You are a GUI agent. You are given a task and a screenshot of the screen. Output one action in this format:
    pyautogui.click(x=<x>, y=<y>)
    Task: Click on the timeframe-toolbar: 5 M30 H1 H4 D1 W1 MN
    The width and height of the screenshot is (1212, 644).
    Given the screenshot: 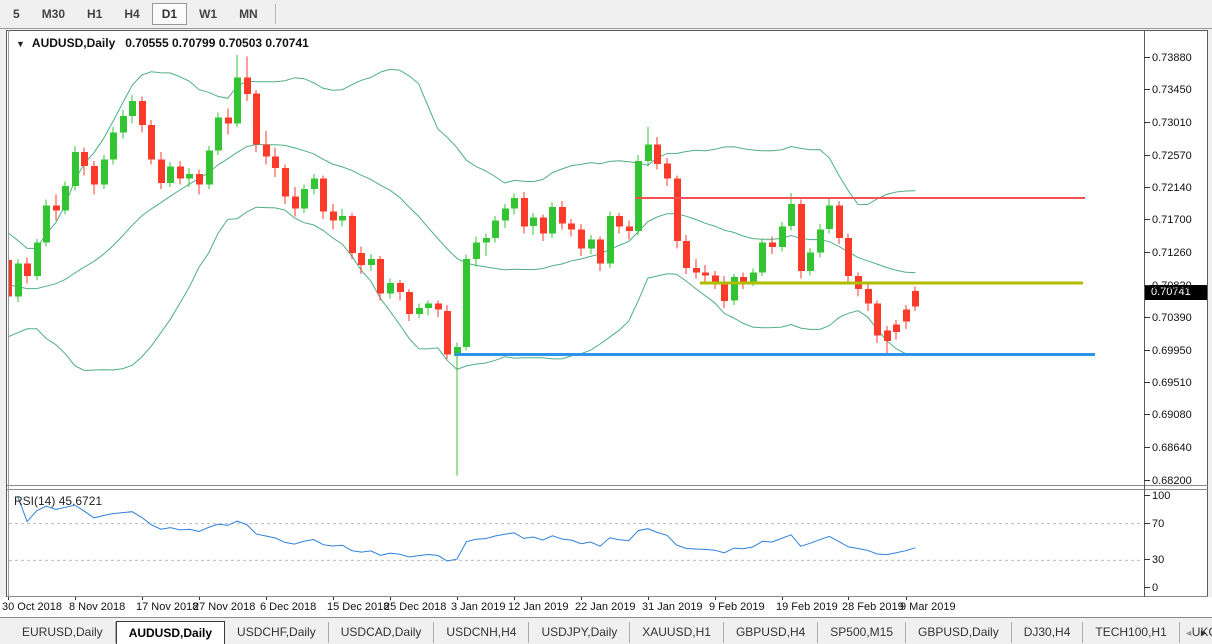 What is the action you would take?
    pyautogui.click(x=606, y=14)
    